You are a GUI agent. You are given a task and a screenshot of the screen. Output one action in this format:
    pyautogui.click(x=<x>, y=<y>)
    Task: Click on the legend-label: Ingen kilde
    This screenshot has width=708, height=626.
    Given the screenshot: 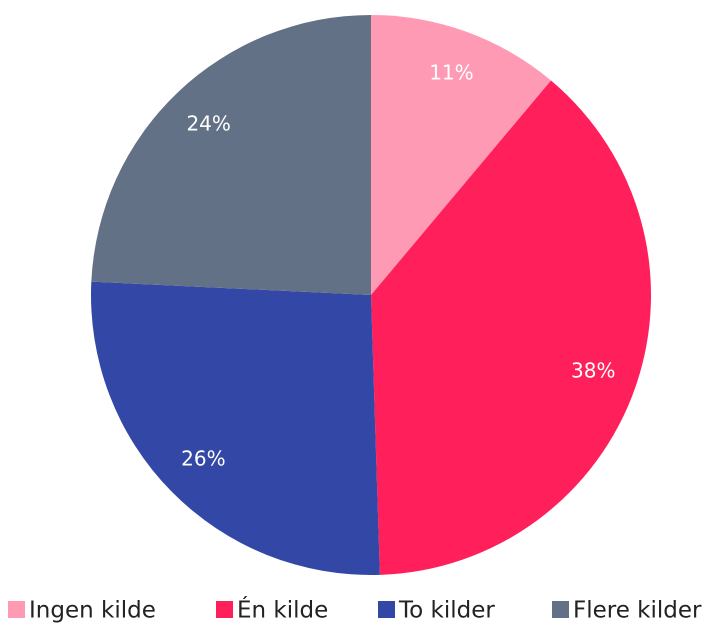 What is the action you would take?
    pyautogui.click(x=92, y=611)
    